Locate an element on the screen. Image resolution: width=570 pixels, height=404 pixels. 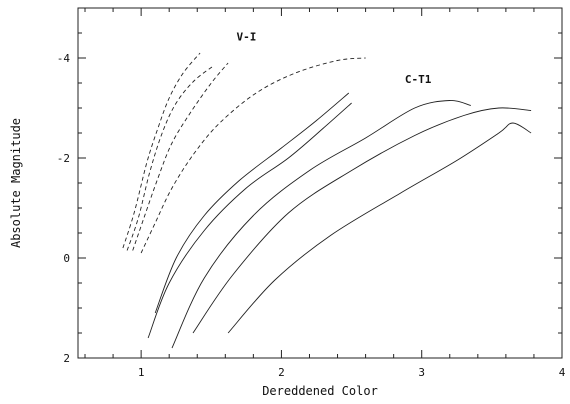
y-axis-label: Absolute Magnitude is located at coordinates (16, 183).